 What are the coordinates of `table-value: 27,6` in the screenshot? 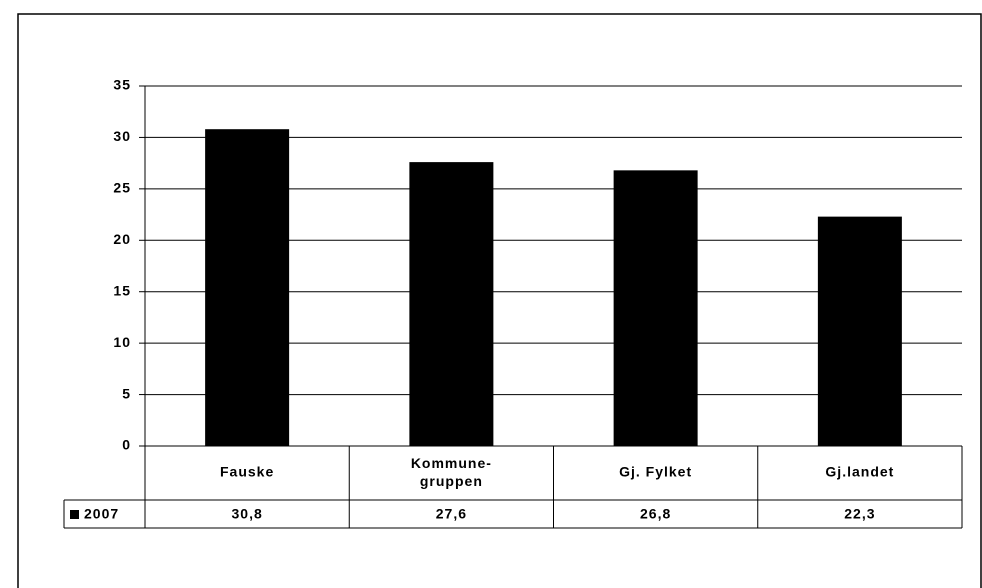 It's located at (451, 514).